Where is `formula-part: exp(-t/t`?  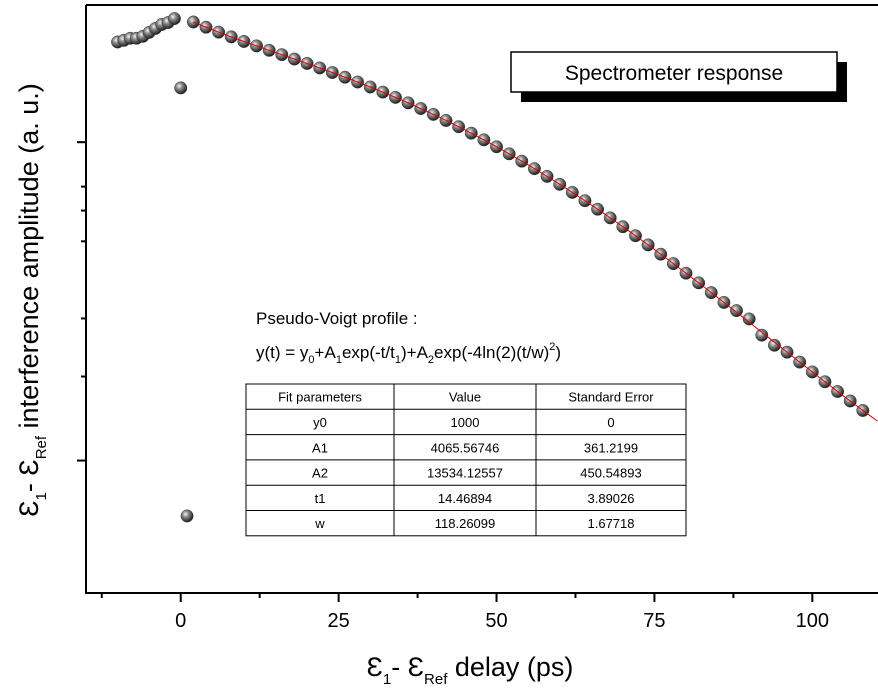
formula-part: exp(-t/t is located at coordinates (368, 352).